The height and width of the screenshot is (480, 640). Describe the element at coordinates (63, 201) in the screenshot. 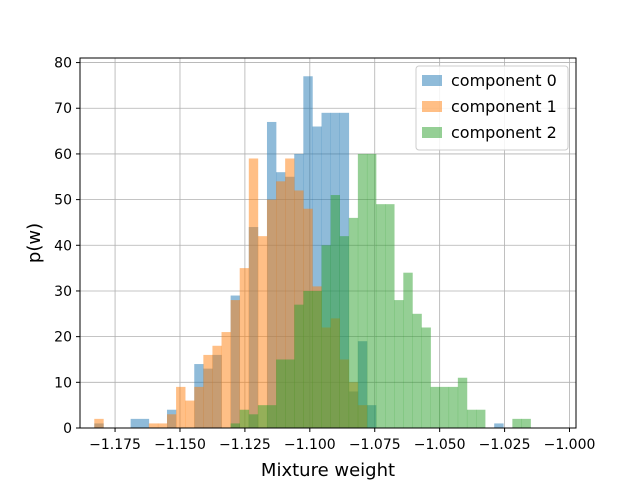

I see `y-tick-label-5: 50` at that location.